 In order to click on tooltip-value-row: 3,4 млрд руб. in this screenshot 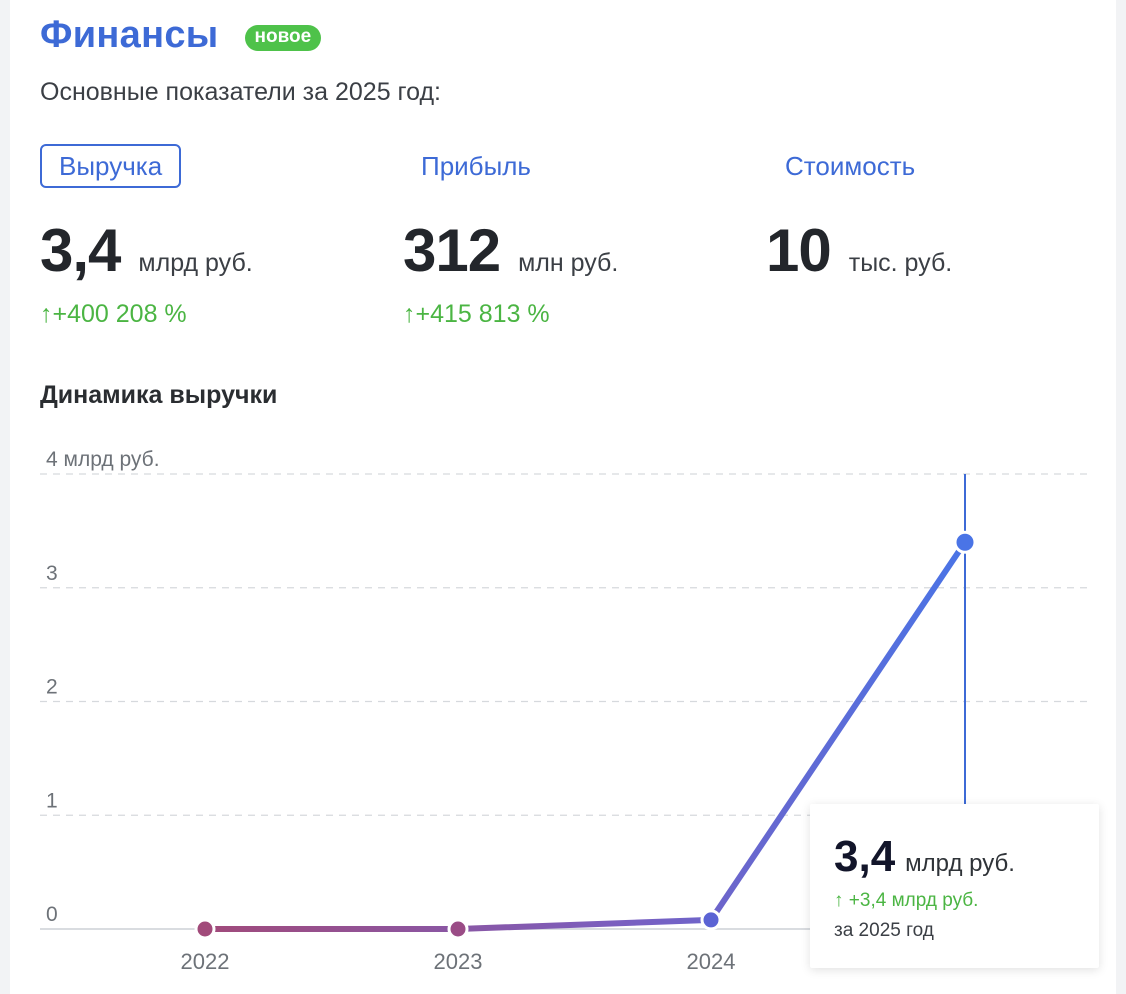, I will do `click(924, 857)`.